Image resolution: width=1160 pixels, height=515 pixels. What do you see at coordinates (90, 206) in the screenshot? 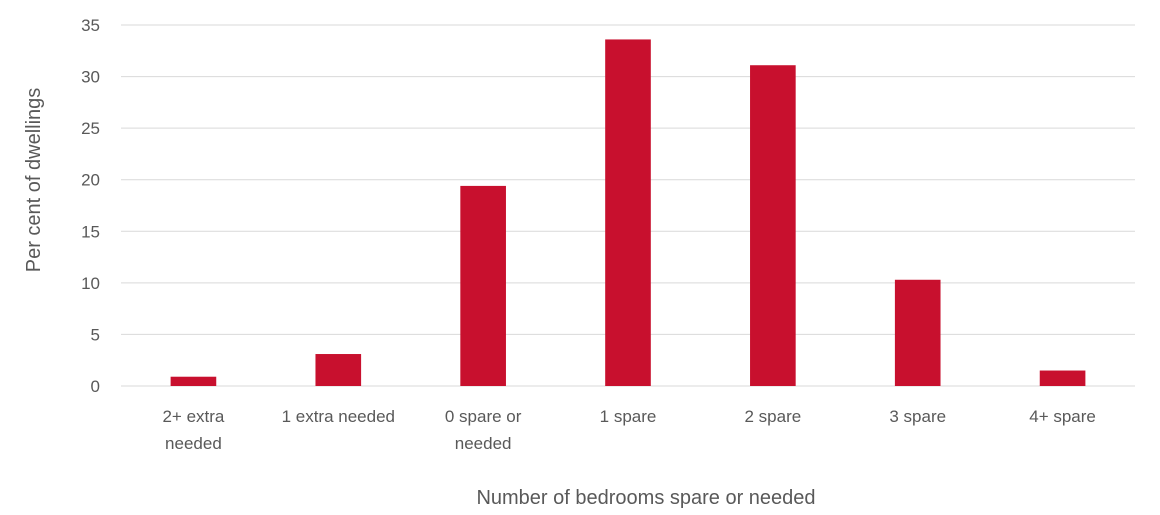
I see `y-axis-tick-labels: 0 5 10 15 20 25 30 35` at bounding box center [90, 206].